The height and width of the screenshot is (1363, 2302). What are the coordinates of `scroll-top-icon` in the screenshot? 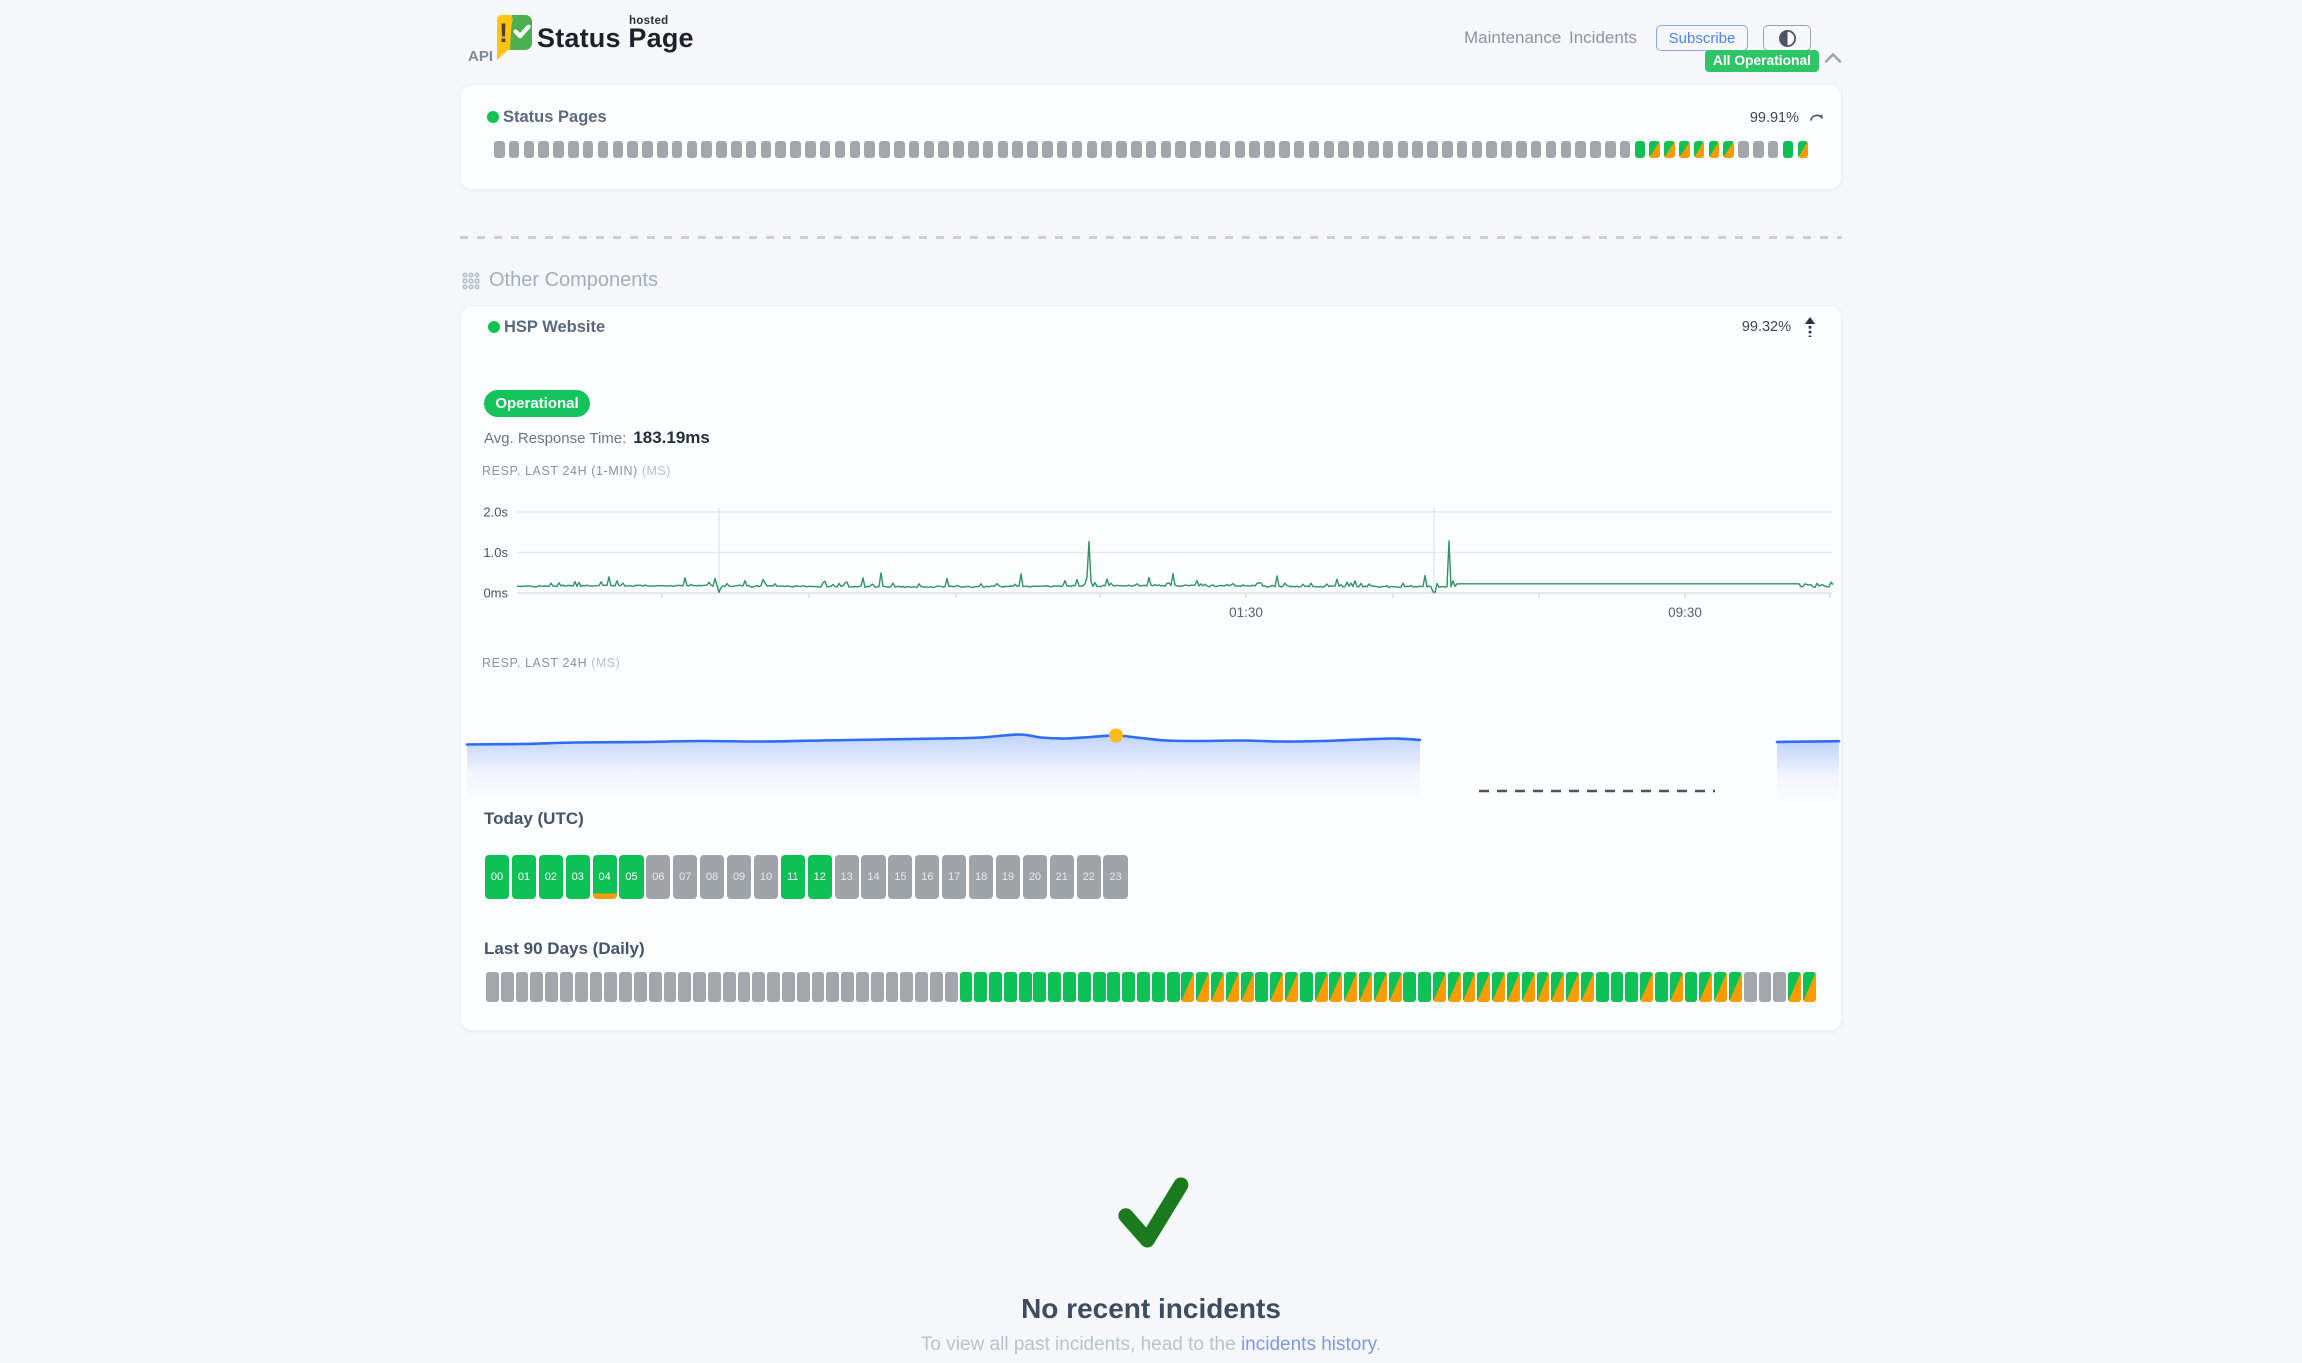 It's located at (1810, 327).